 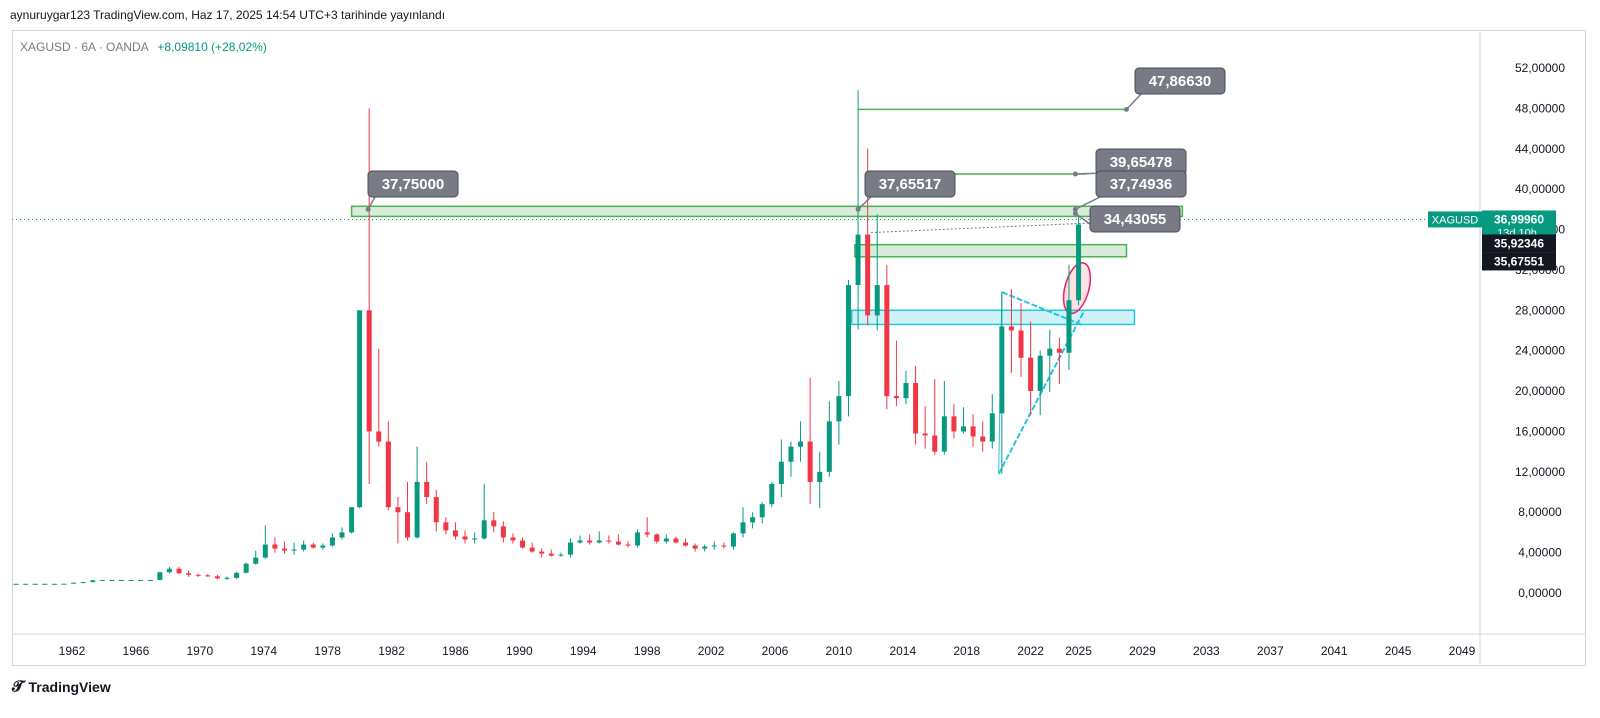 I want to click on y-tick-label: 44,00000, so click(x=1540, y=149).